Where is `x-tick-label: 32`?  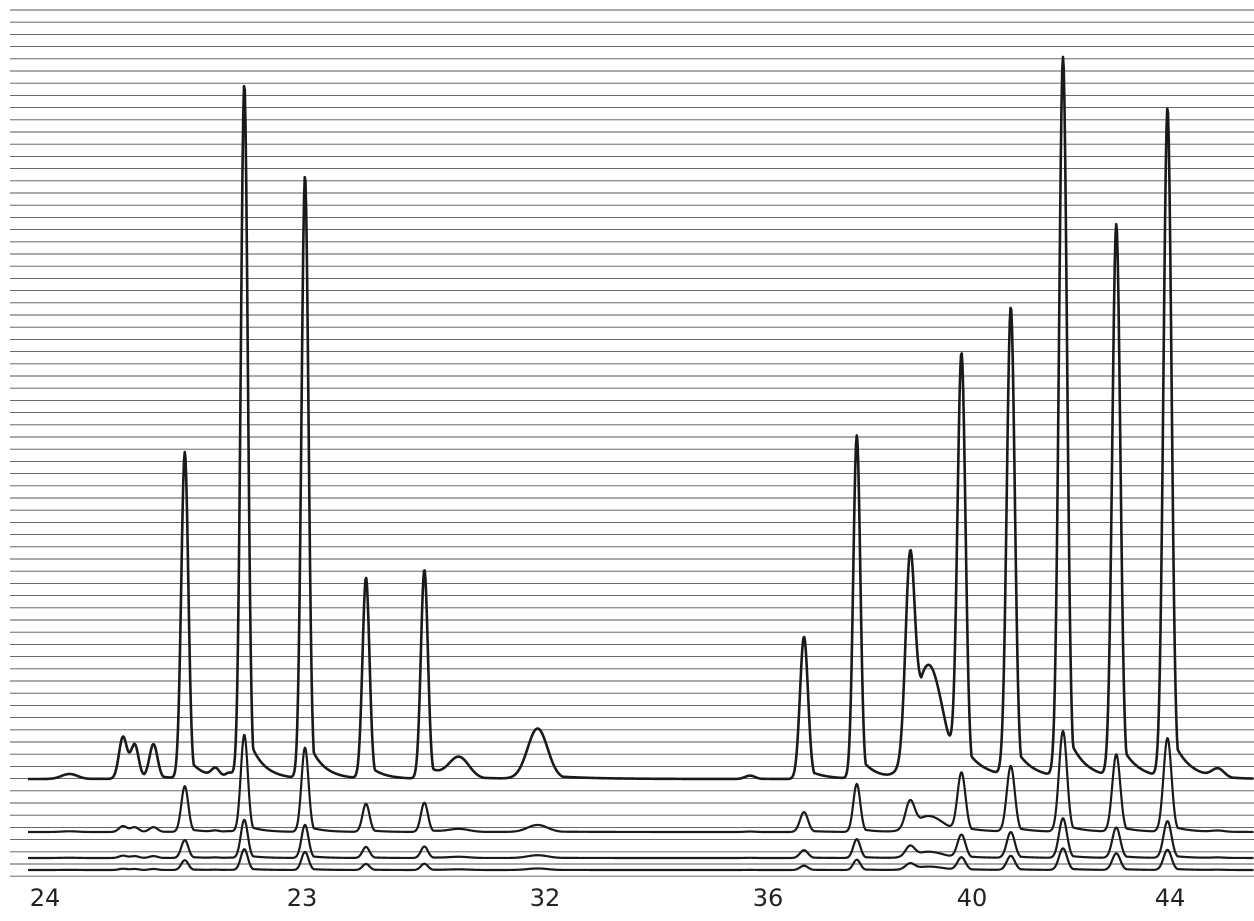
x-tick-label: 32 is located at coordinates (545, 898).